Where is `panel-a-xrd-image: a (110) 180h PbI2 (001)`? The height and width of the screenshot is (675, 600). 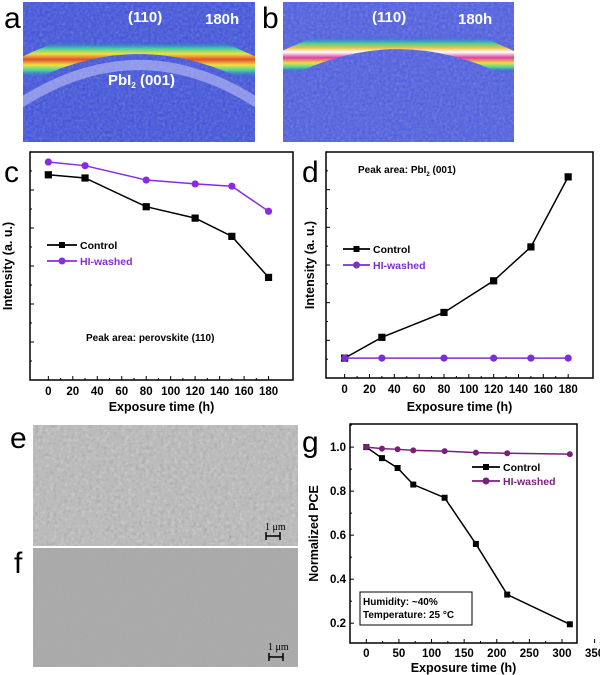 panel-a-xrd-image: a (110) 180h PbI2 (001) is located at coordinates (129, 72).